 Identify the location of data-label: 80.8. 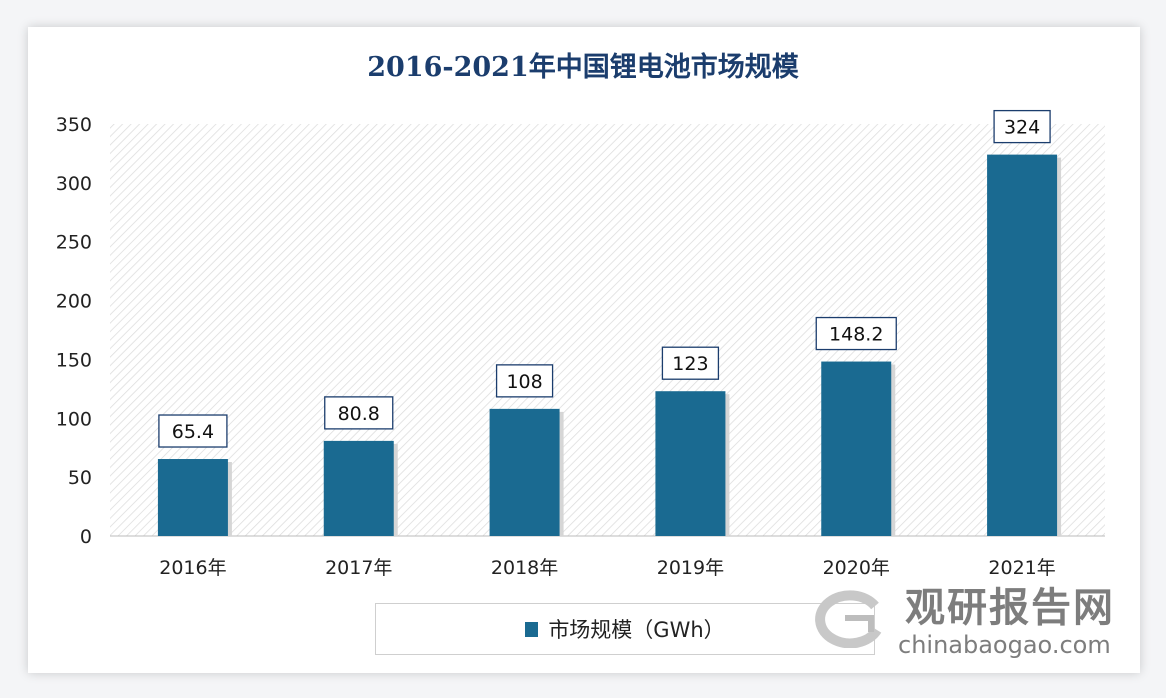
(359, 414).